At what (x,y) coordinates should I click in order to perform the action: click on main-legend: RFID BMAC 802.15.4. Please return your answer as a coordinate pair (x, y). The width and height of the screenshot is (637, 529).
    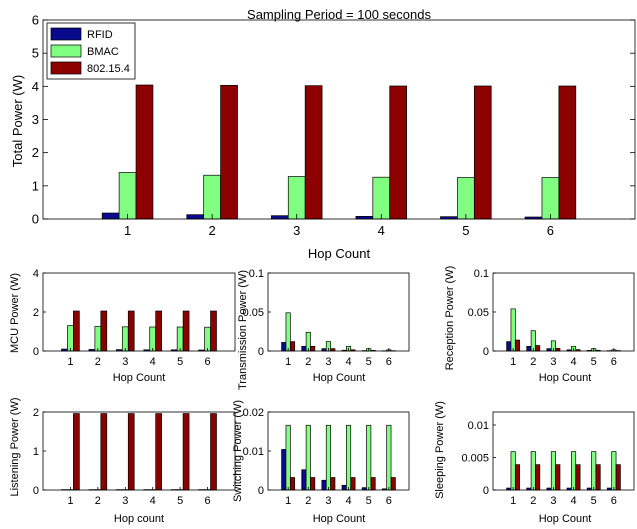
    Looking at the image, I should click on (91, 51).